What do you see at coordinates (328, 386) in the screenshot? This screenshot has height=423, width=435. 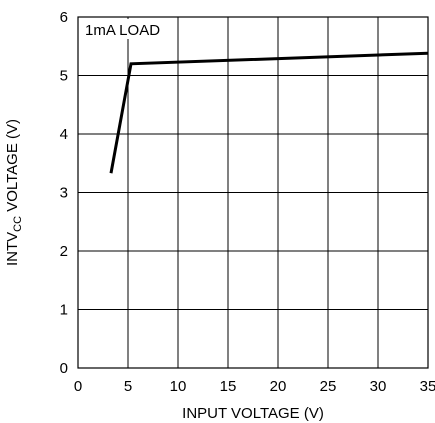 I see `x-tick-label: 25` at bounding box center [328, 386].